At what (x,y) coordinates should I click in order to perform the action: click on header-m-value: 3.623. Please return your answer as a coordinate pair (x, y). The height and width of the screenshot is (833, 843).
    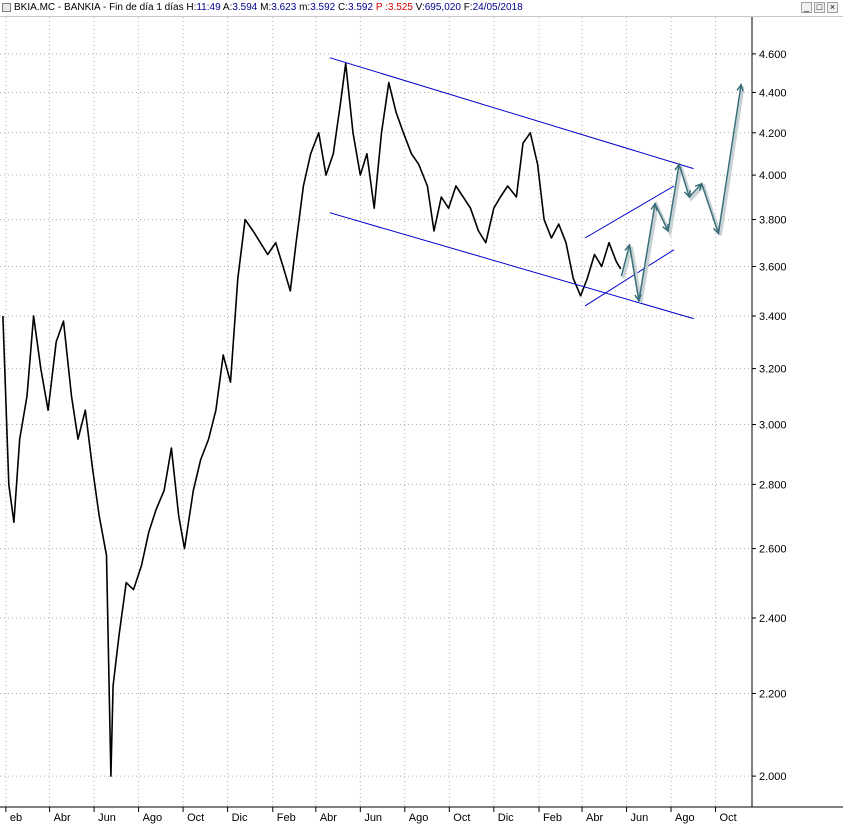
    Looking at the image, I should click on (284, 7).